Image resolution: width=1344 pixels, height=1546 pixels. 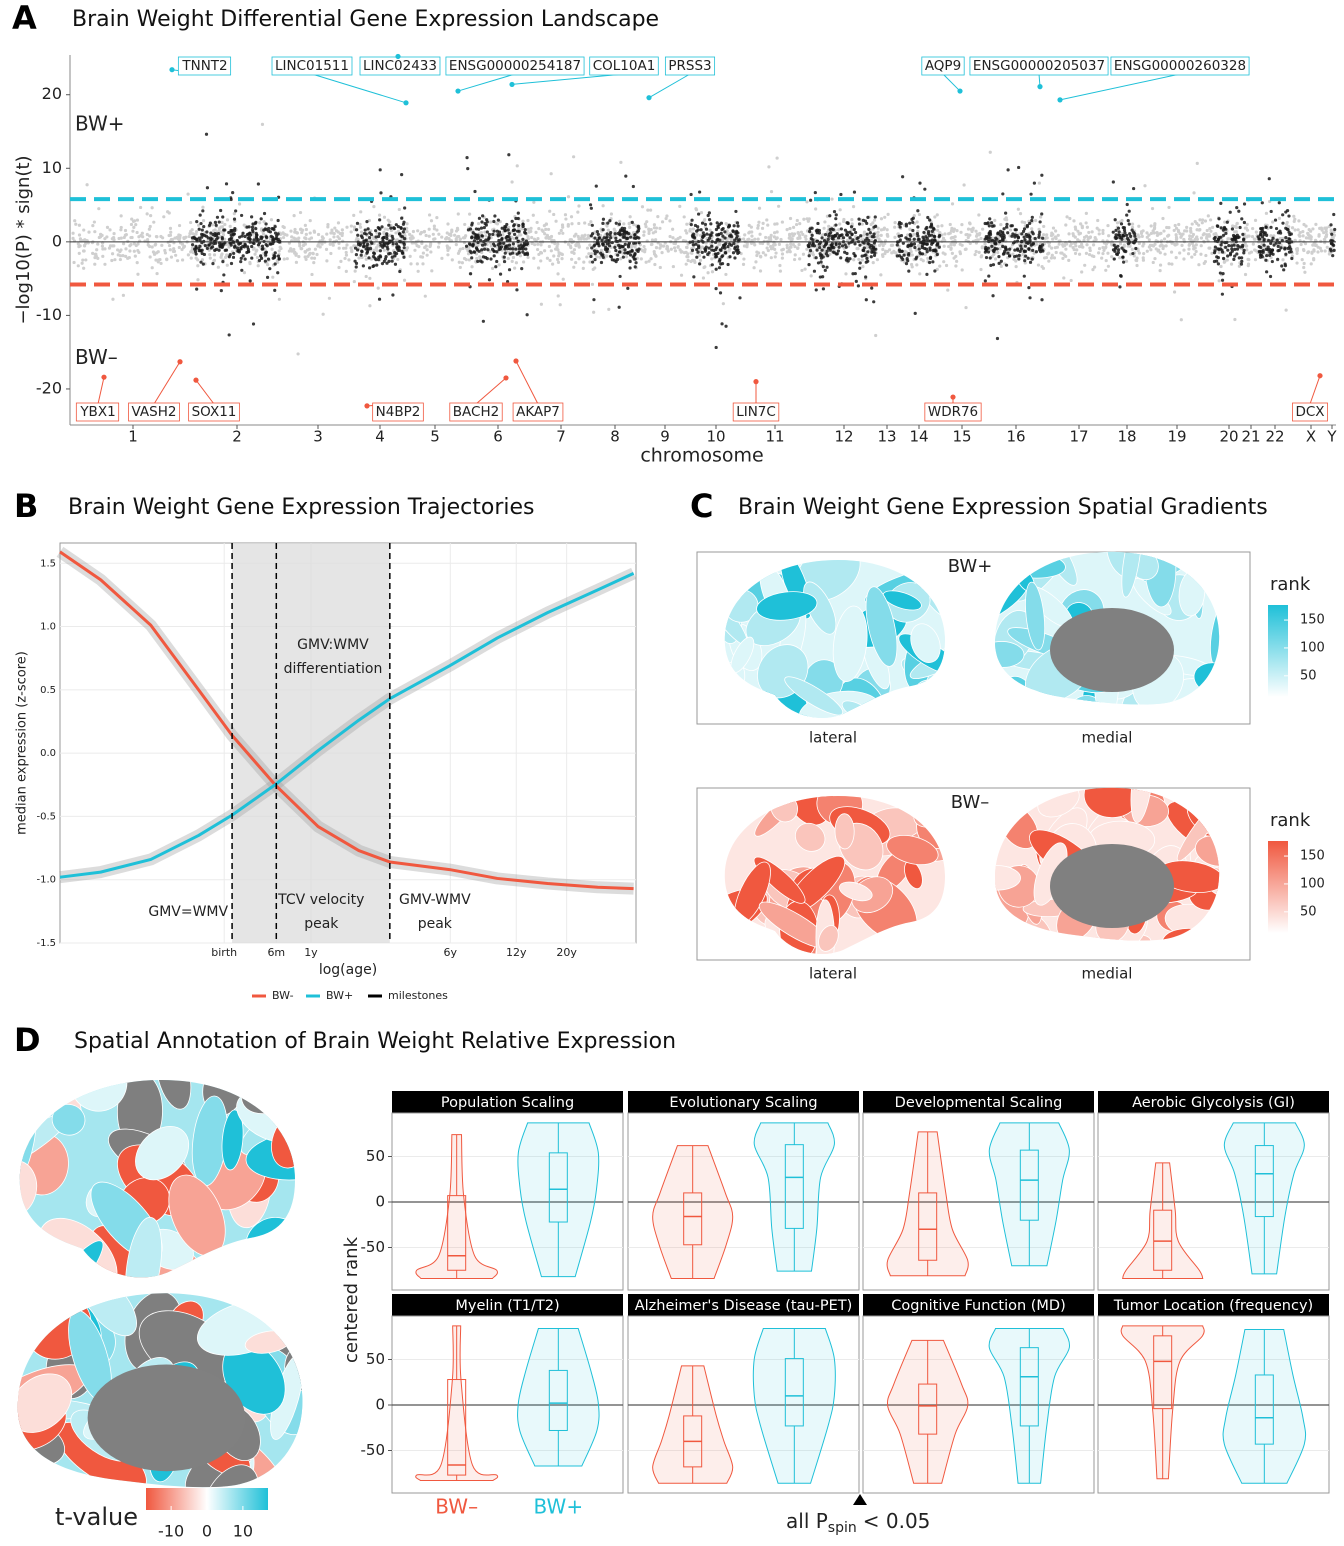 What do you see at coordinates (1112, 650) in the screenshot?
I see `medial-wall` at bounding box center [1112, 650].